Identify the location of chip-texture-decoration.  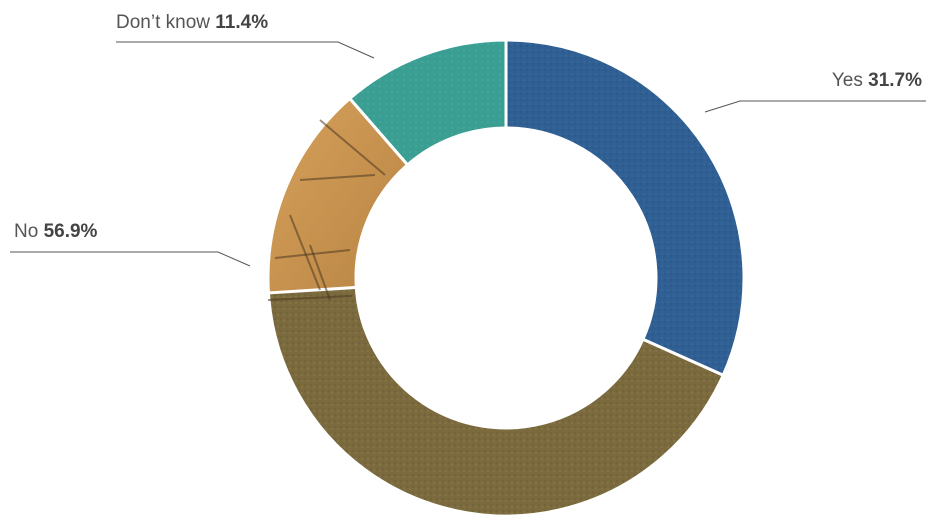
(338, 198).